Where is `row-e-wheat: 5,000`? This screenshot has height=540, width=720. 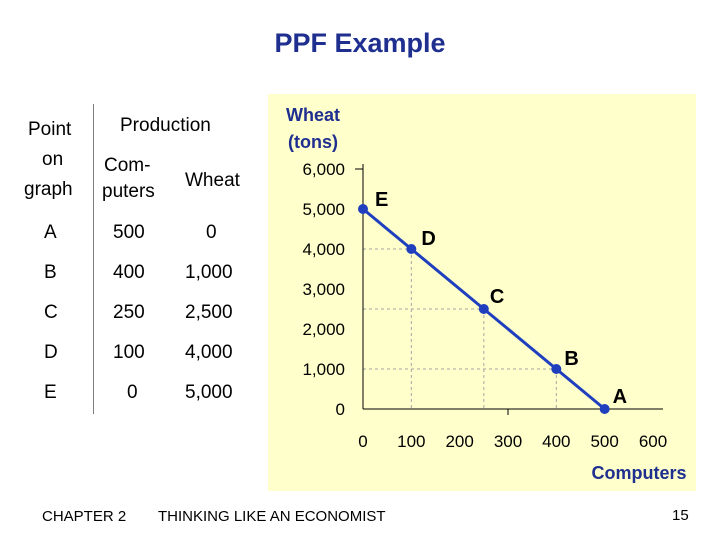 row-e-wheat: 5,000 is located at coordinates (209, 392).